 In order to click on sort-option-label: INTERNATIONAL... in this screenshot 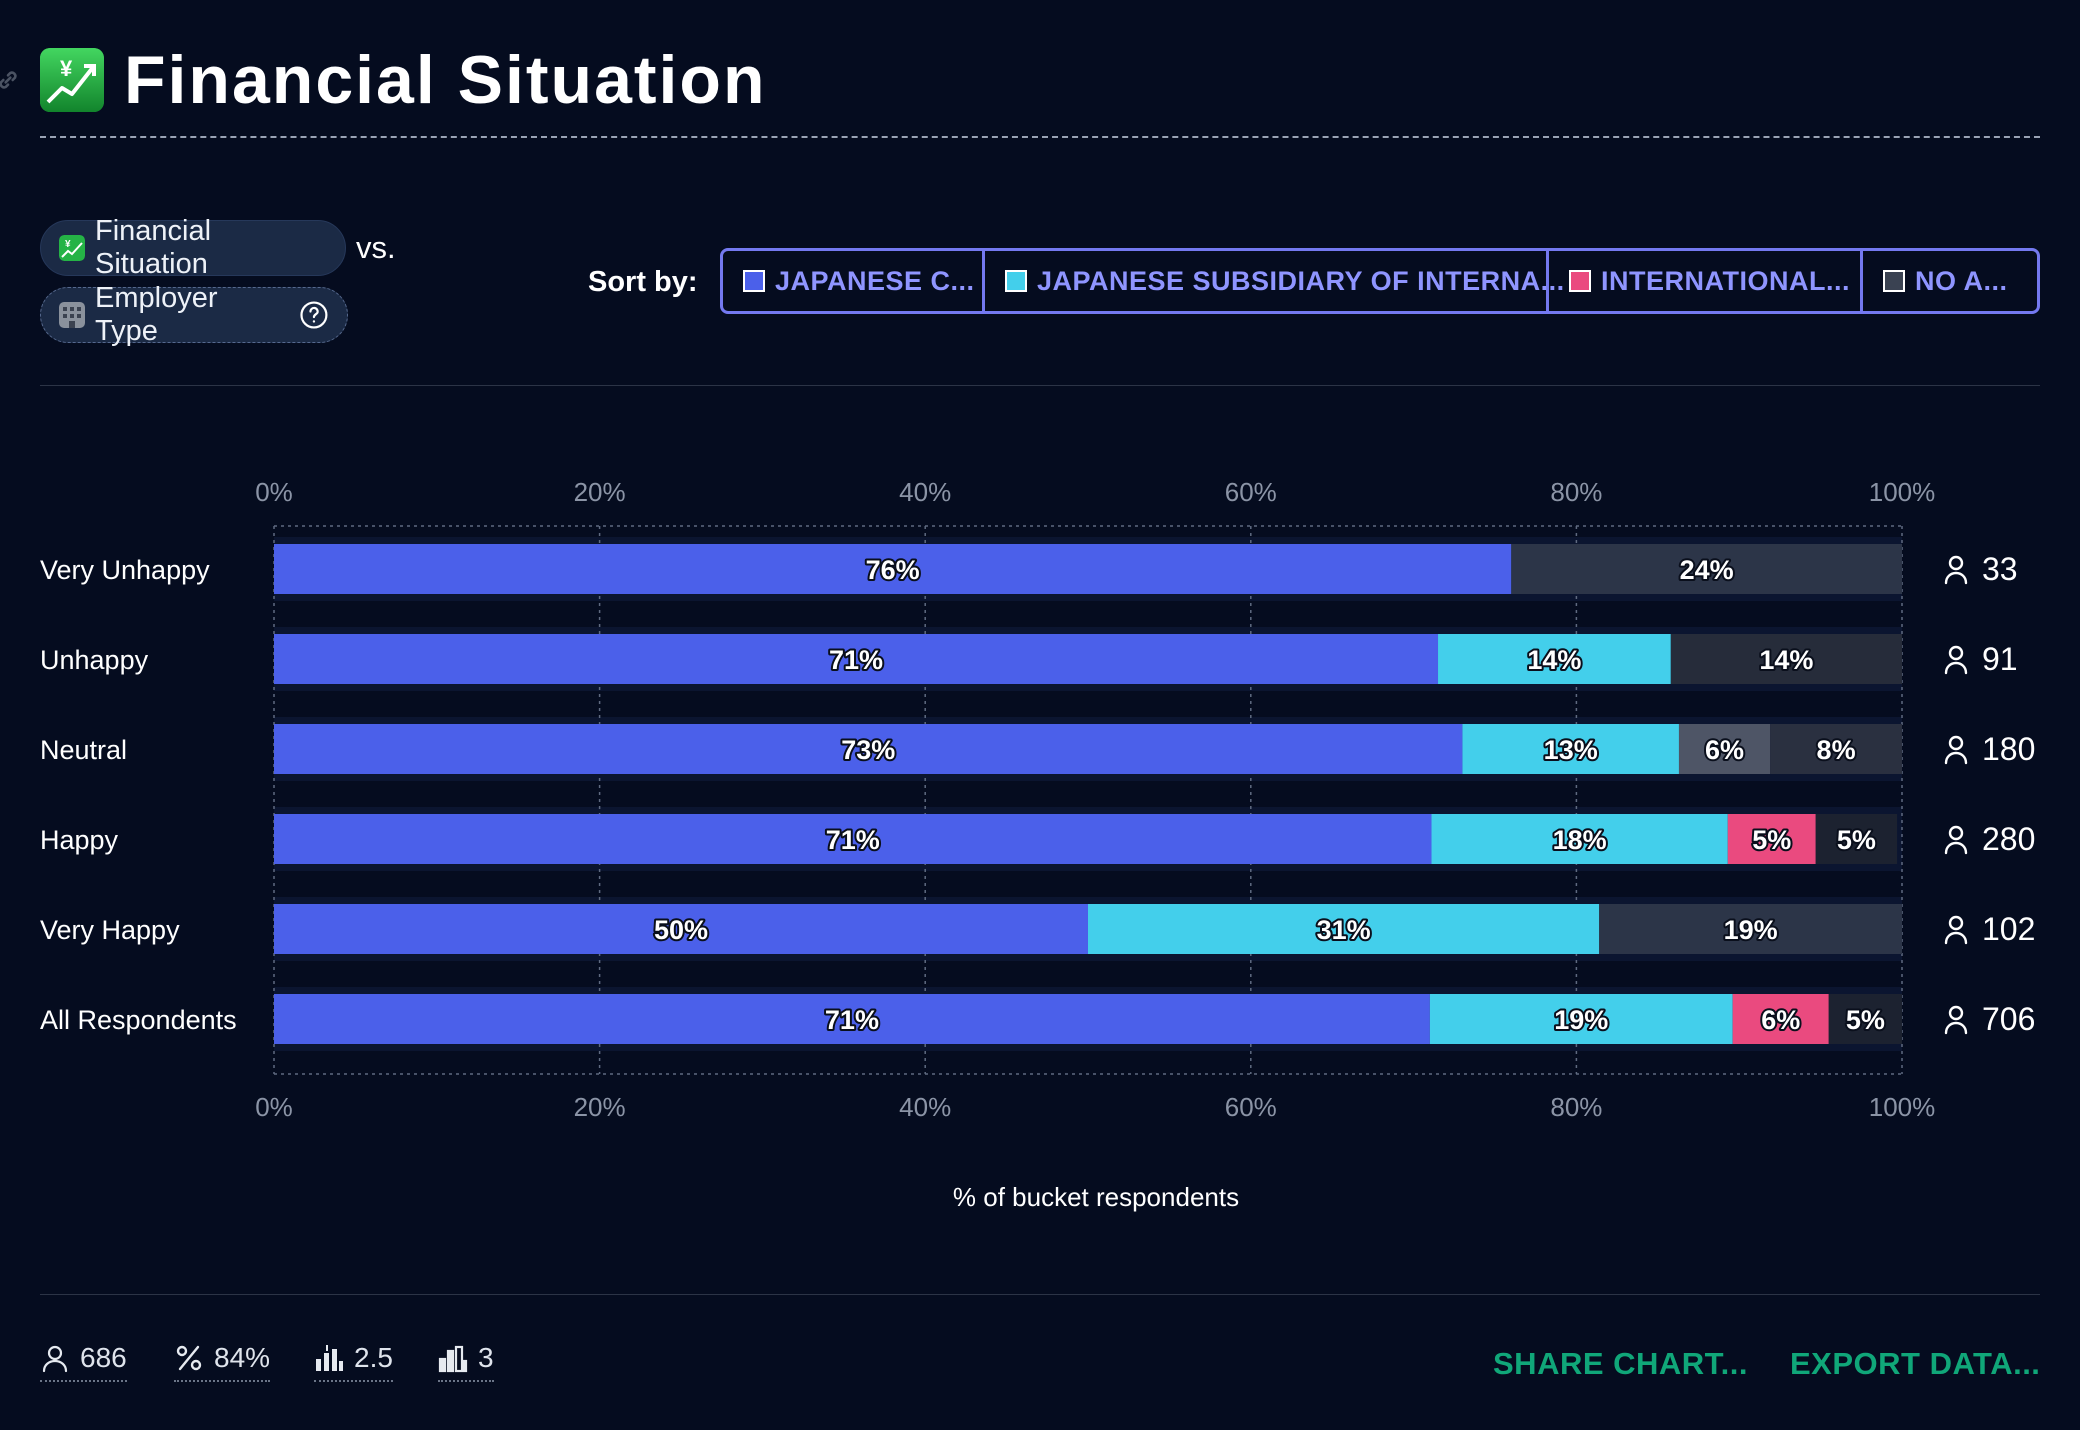, I will do `click(1725, 280)`.